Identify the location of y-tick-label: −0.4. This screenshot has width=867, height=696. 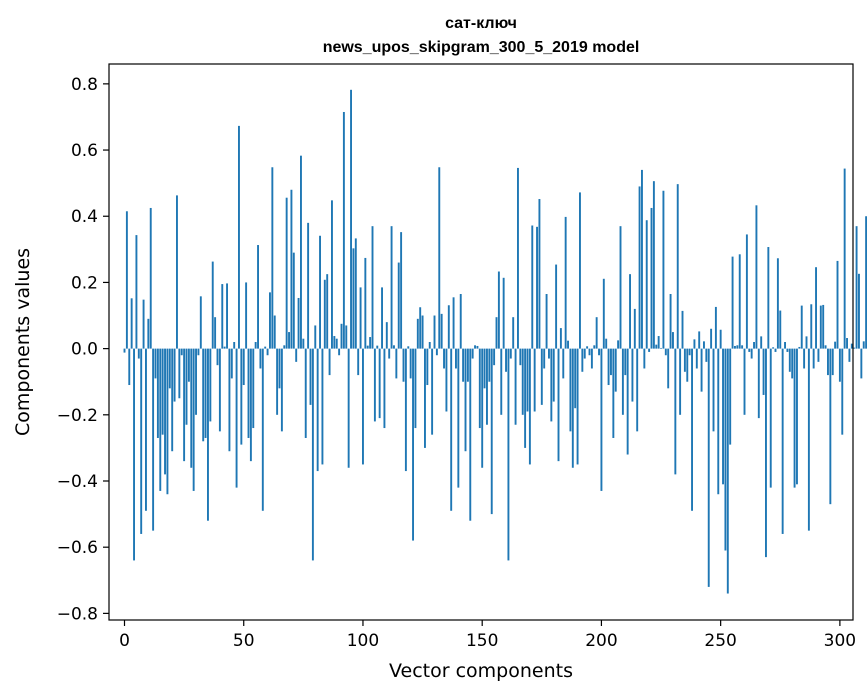
(77, 482).